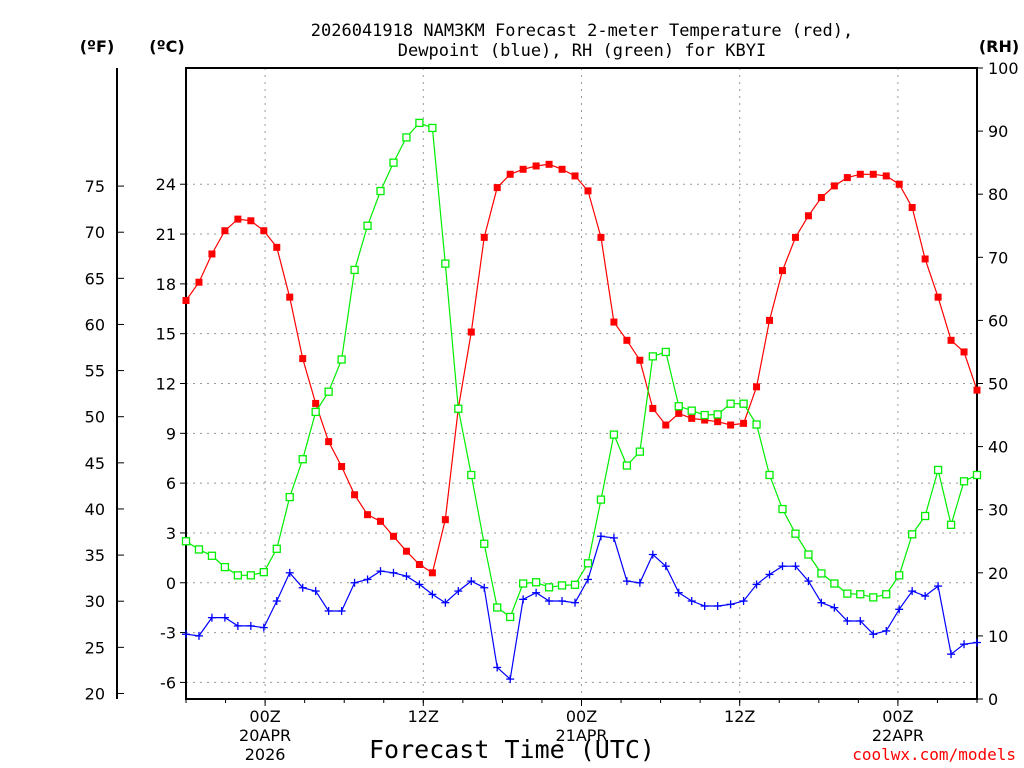  What do you see at coordinates (582, 51) in the screenshot?
I see `chart-title-line2: Dewpoint (blue), RH (green) for KBYI` at bounding box center [582, 51].